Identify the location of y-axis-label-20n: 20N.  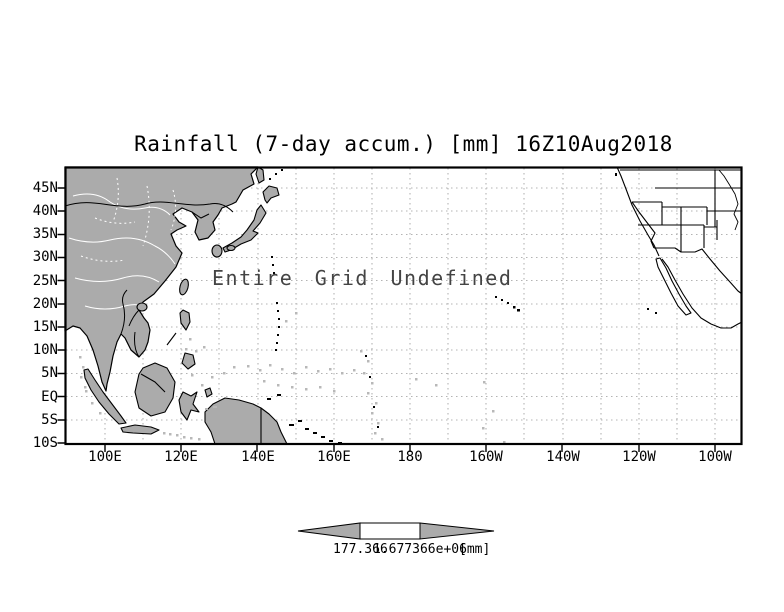
(45, 304).